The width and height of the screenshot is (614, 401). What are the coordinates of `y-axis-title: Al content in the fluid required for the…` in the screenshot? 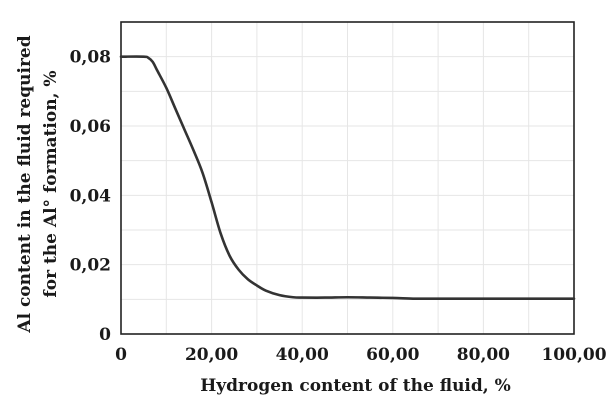 It's located at (38, 184).